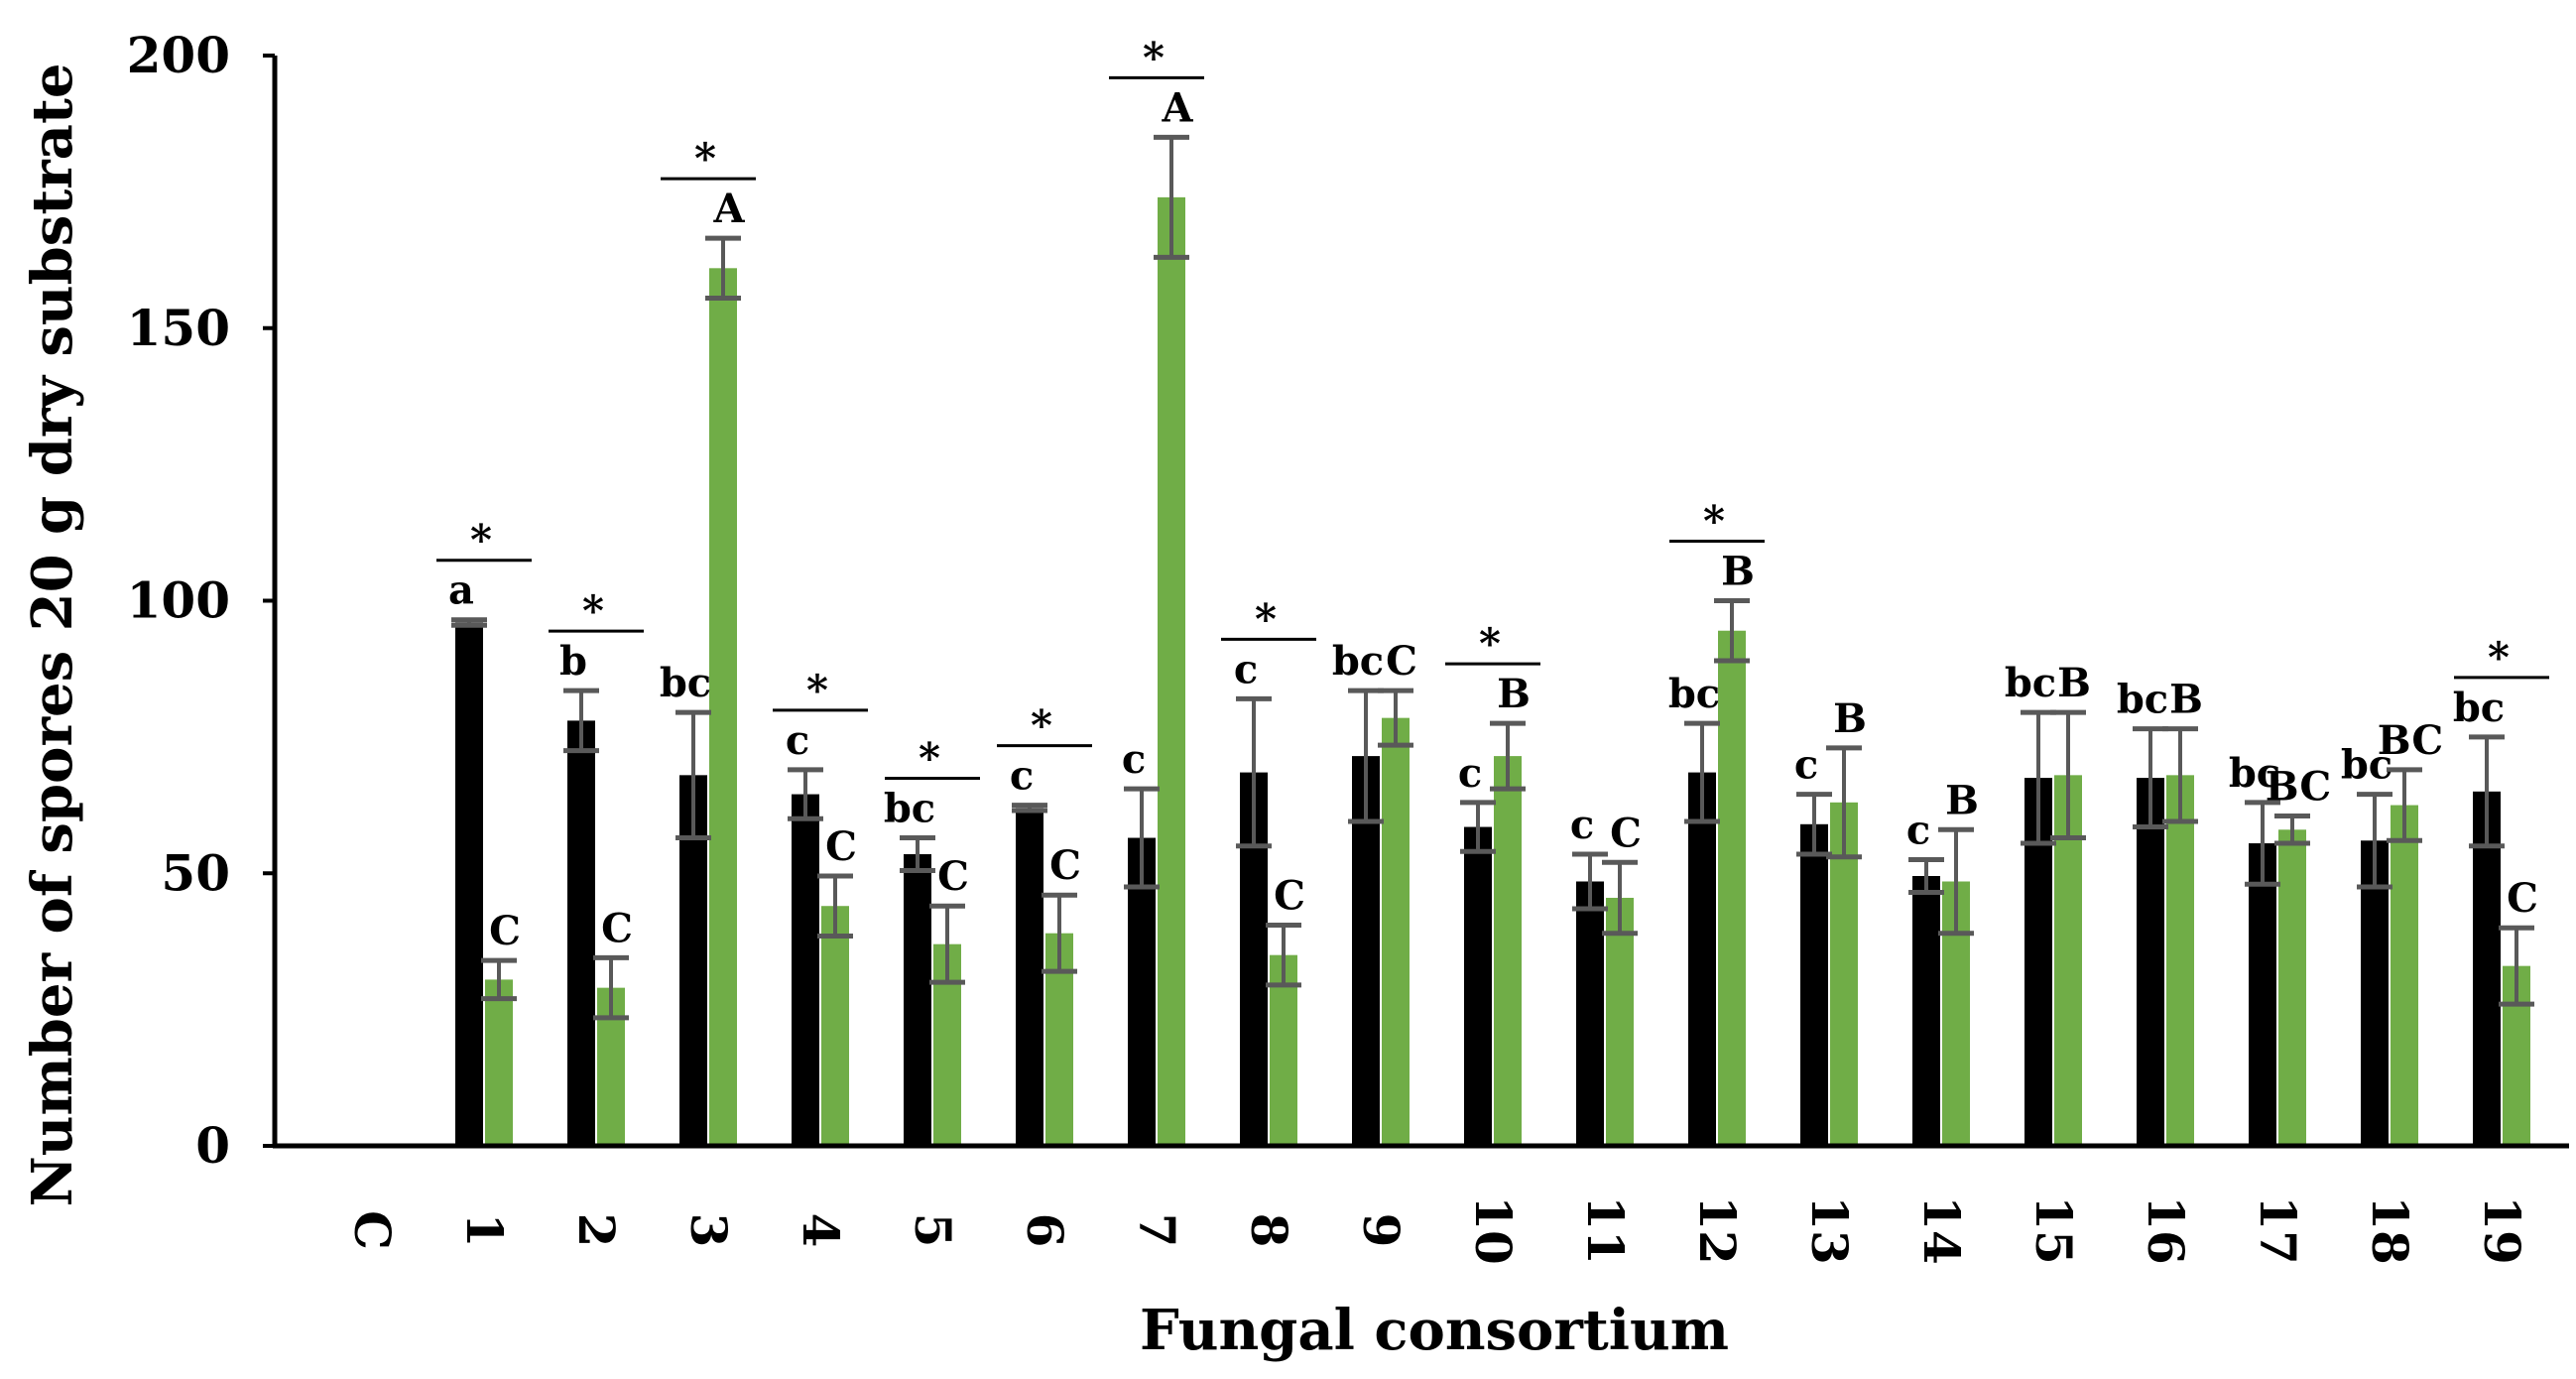 The height and width of the screenshot is (1379, 2576). Describe the element at coordinates (178, 600) in the screenshot. I see `y-tick-label: 100` at that location.